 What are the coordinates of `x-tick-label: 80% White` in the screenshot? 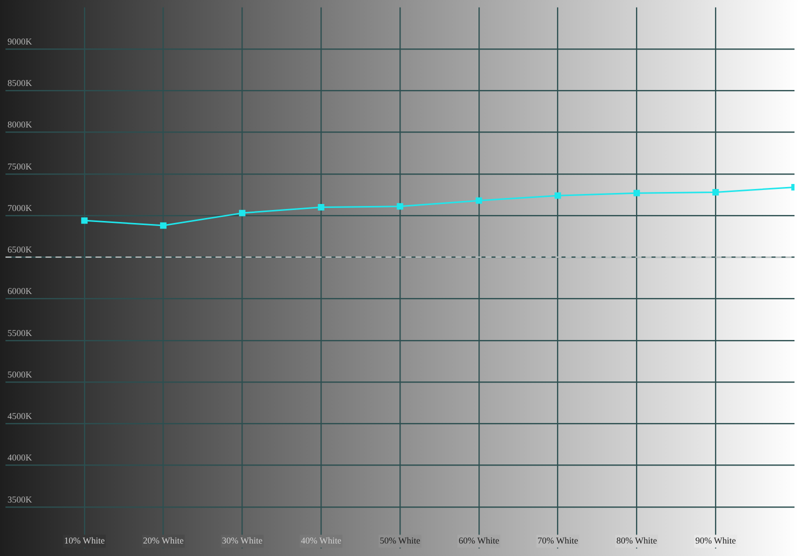 It's located at (636, 541).